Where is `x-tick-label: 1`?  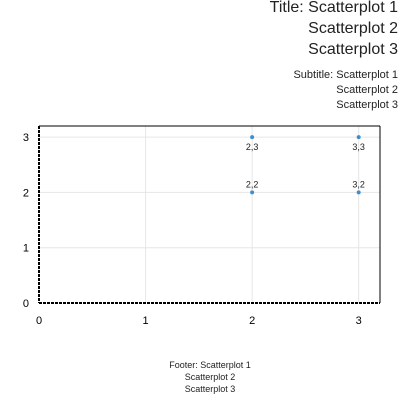
x-tick-label: 1 is located at coordinates (146, 321).